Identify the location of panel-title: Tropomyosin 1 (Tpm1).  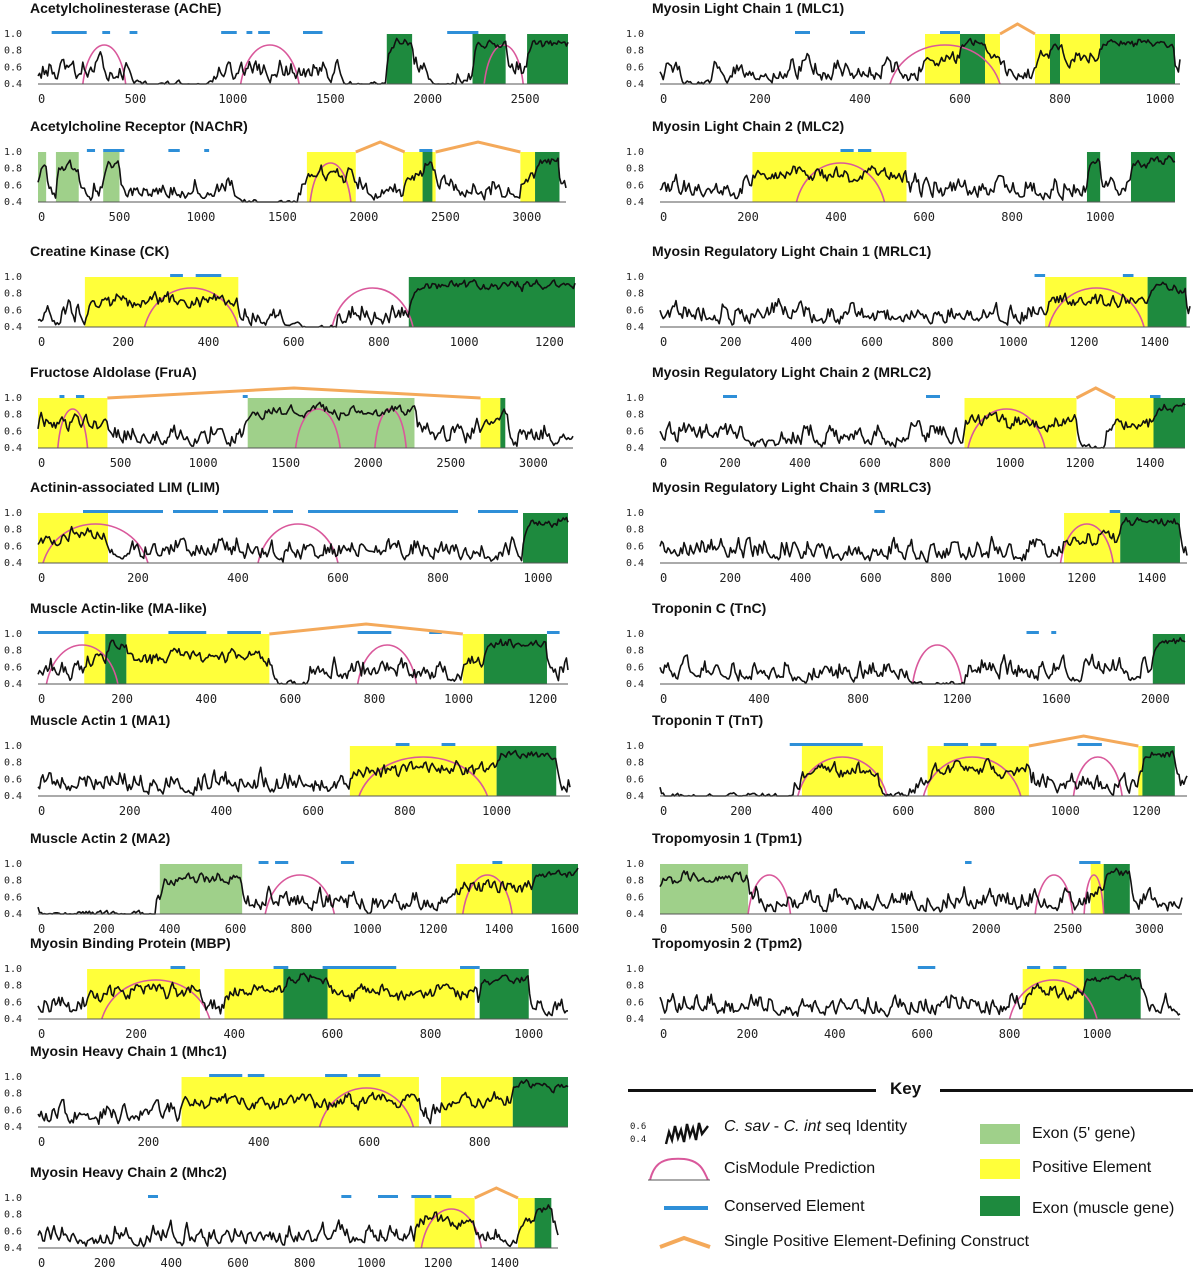
(727, 838).